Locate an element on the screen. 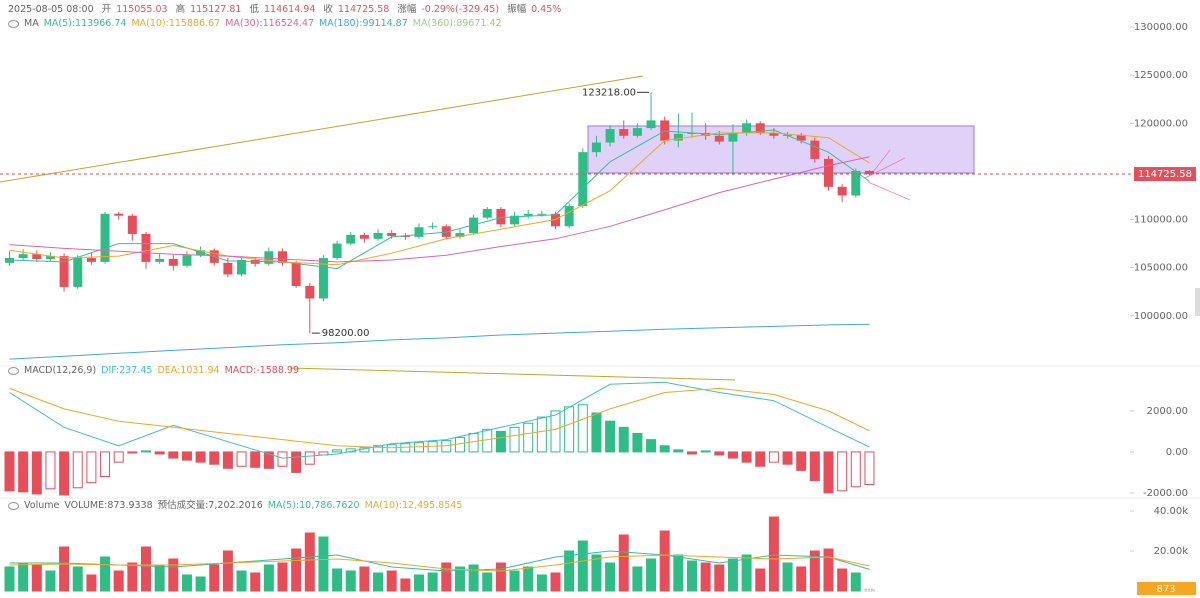 Image resolution: width=1200 pixels, height=598 pixels. last-volume-label: 873 is located at coordinates (1165, 589).